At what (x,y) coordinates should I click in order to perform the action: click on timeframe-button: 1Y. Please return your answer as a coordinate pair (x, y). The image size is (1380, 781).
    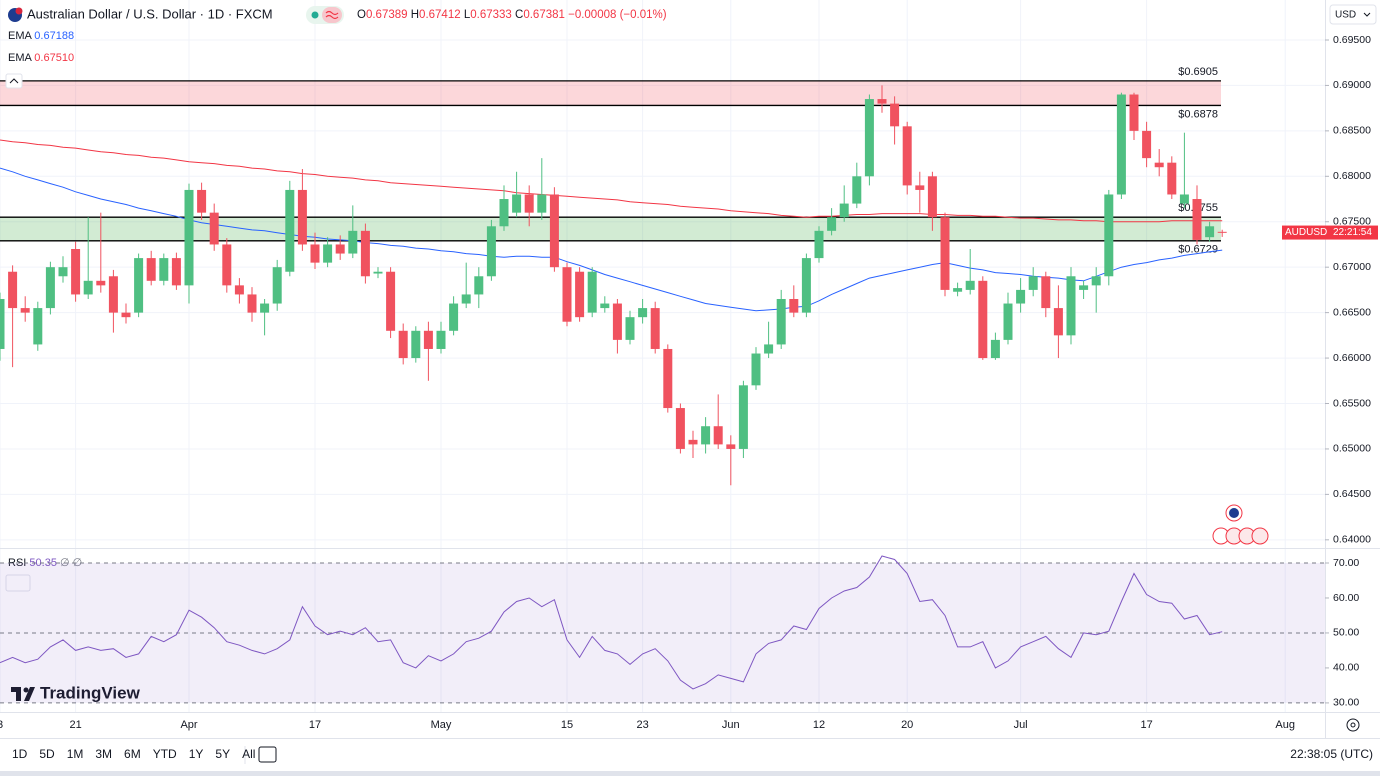
    Looking at the image, I should click on (196, 754).